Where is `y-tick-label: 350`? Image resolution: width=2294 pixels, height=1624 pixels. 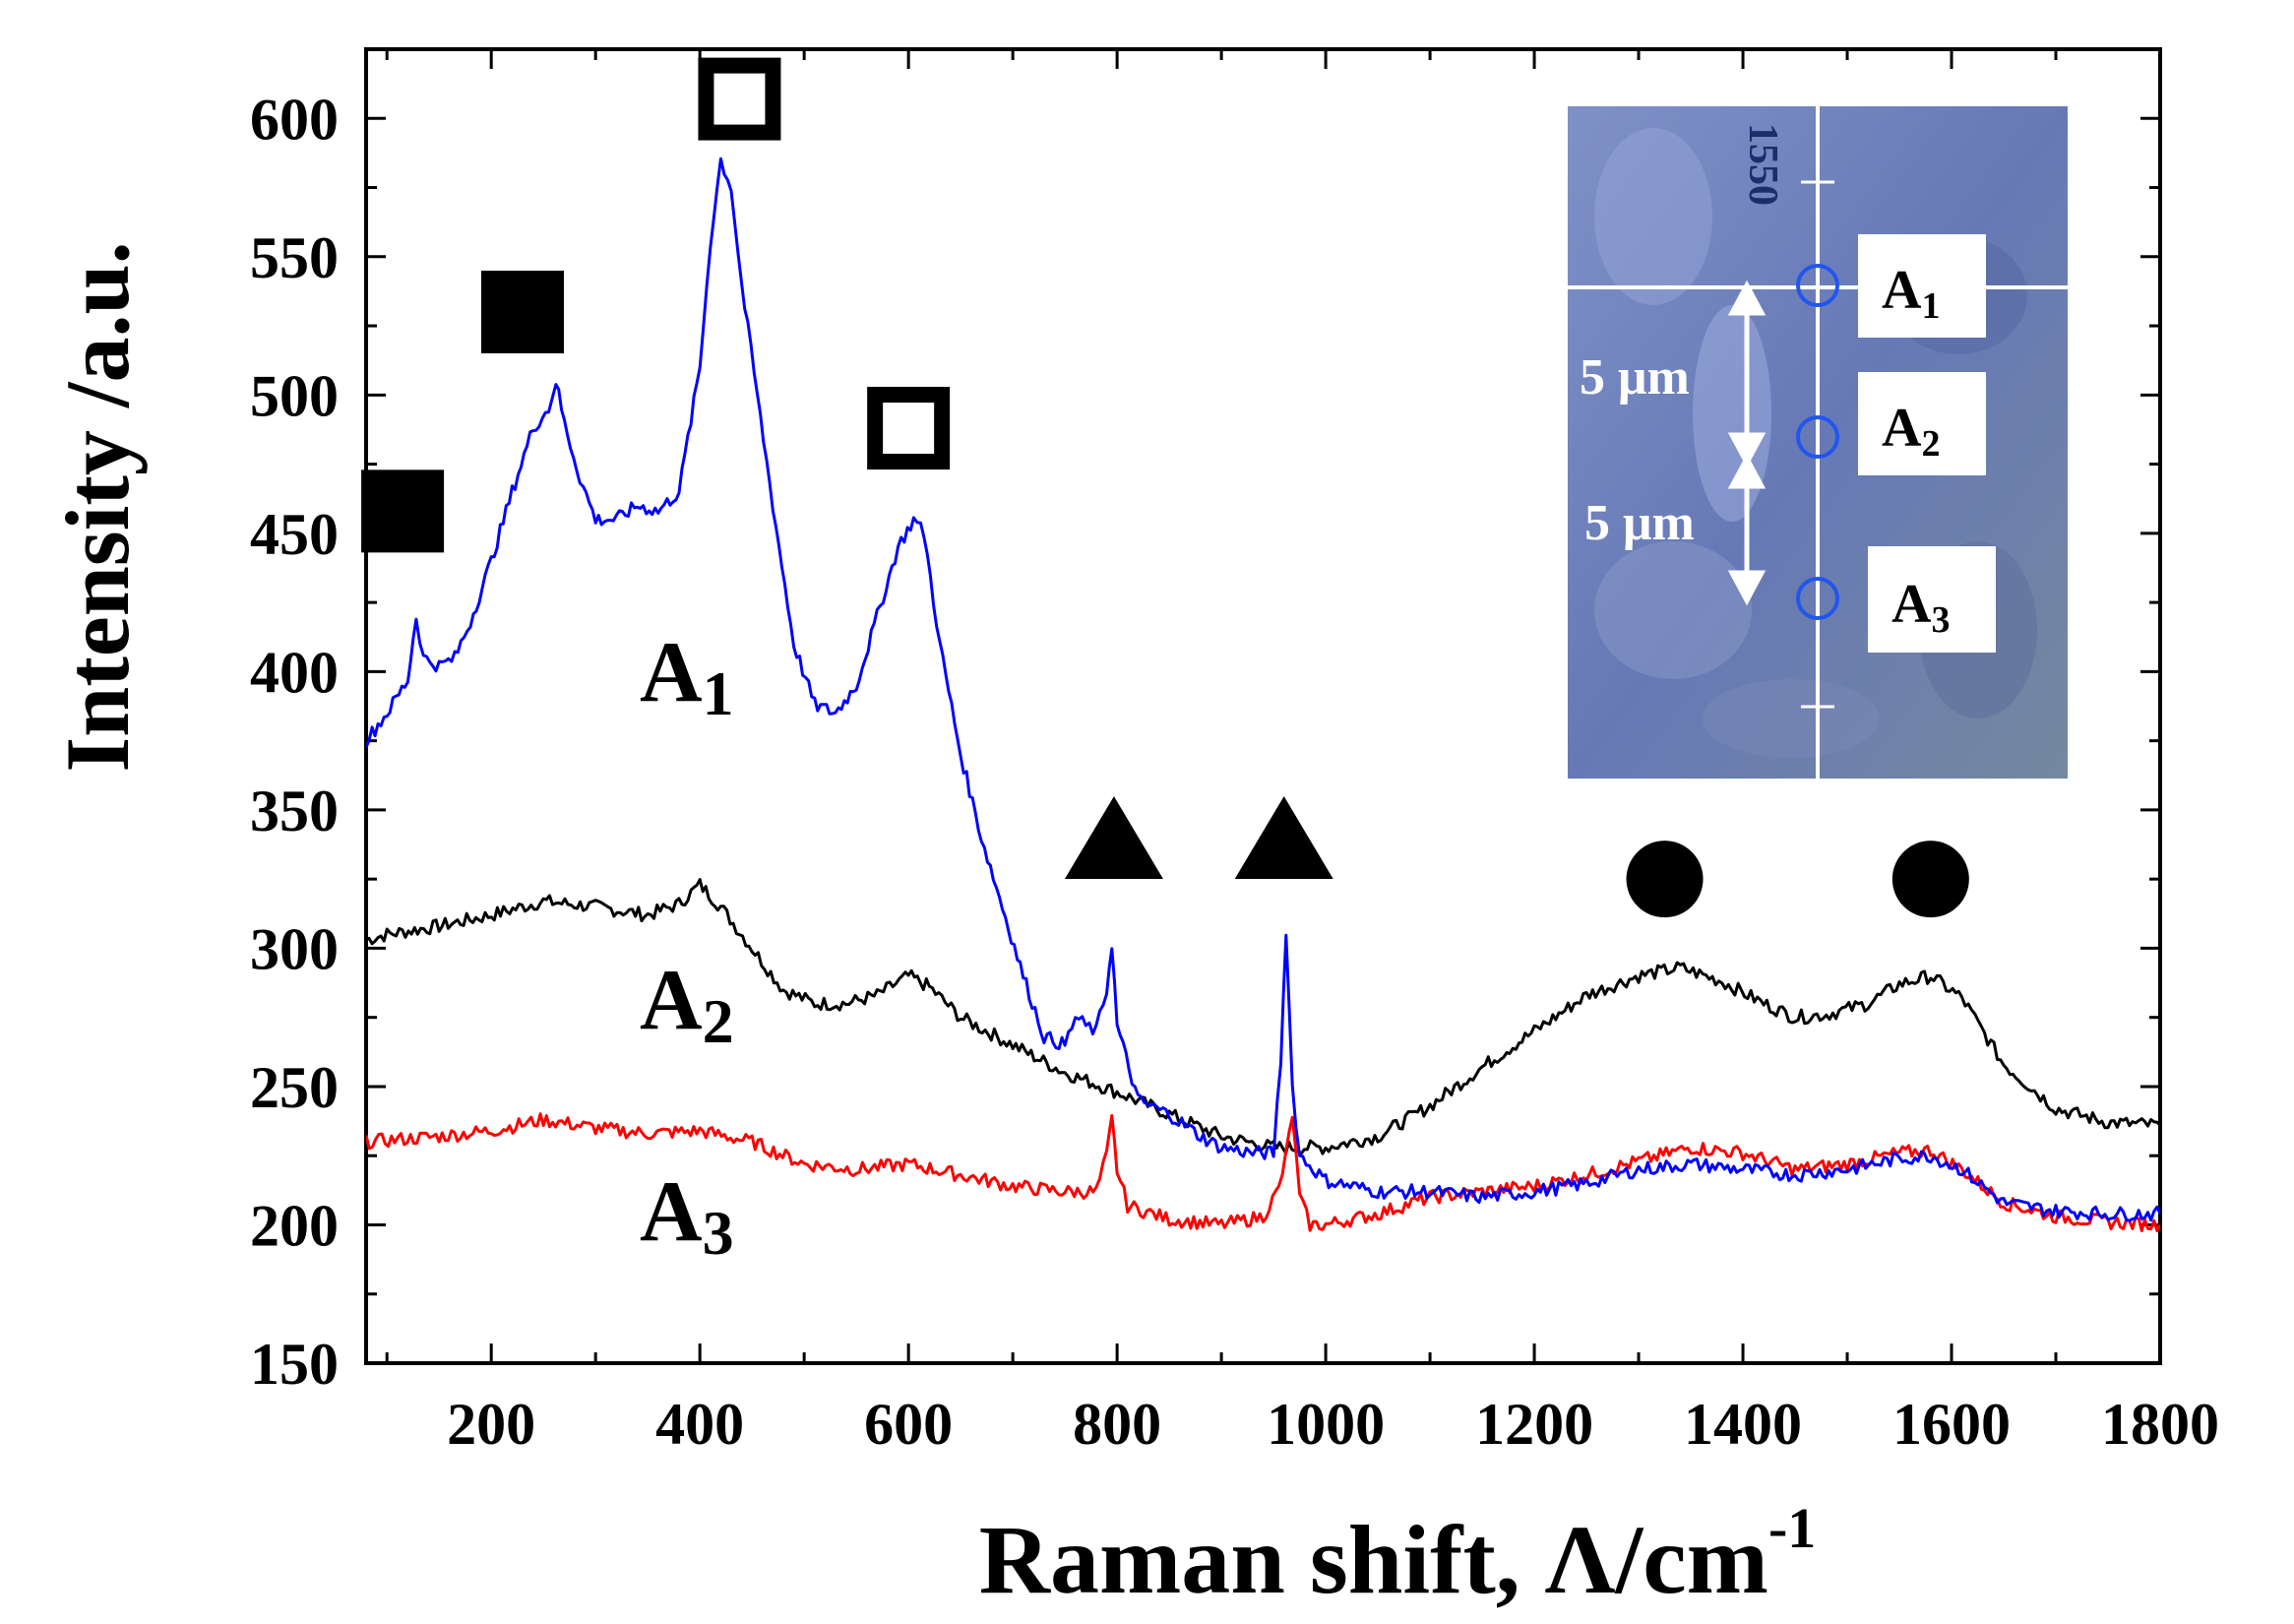 y-tick-label: 350 is located at coordinates (294, 811).